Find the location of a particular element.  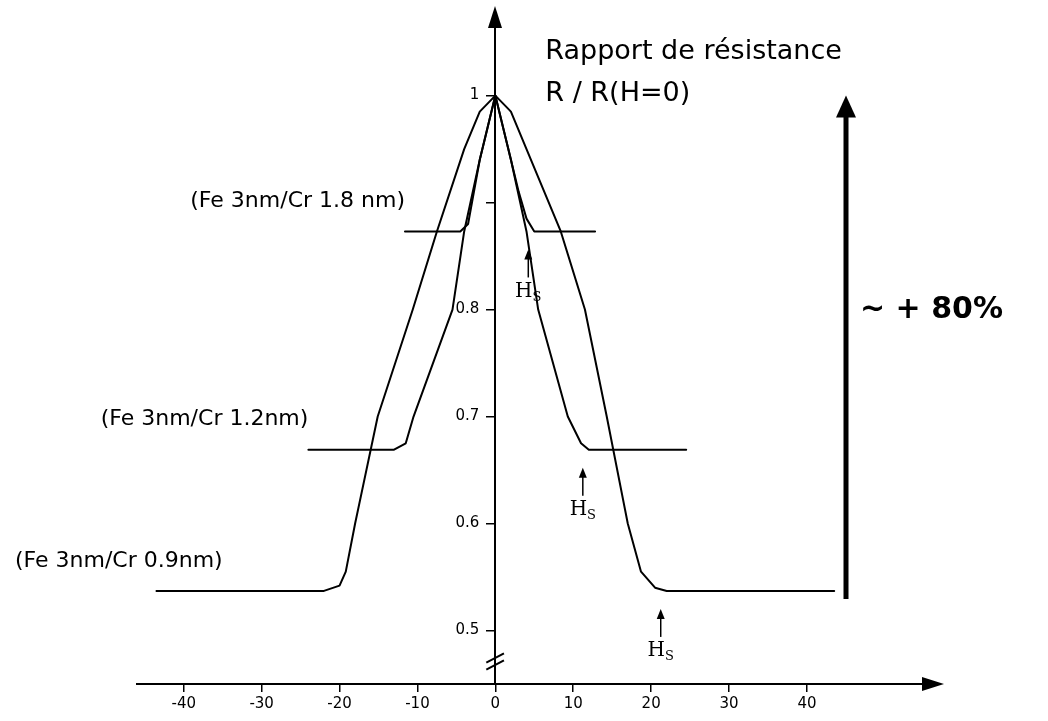

x-tick-label: -40 is located at coordinates (183, 702).